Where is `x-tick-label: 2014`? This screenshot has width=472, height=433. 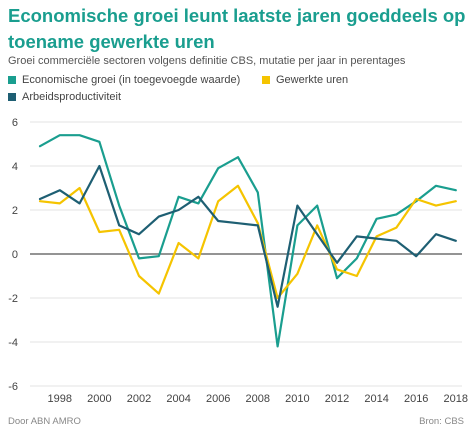 x-tick-label: 2014 is located at coordinates (376, 399).